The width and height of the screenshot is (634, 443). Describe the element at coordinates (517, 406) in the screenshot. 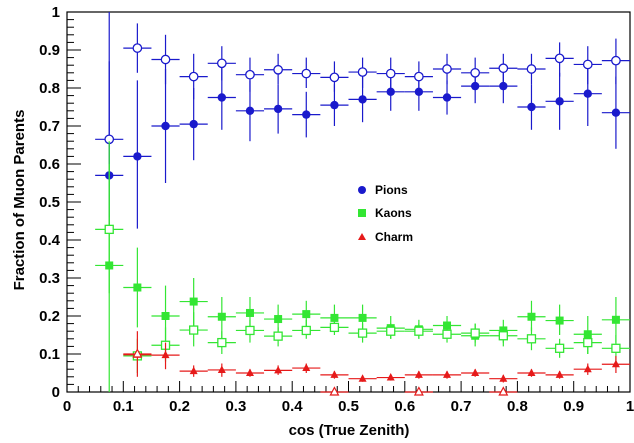

I see `x-tick-label: 0.8` at that location.